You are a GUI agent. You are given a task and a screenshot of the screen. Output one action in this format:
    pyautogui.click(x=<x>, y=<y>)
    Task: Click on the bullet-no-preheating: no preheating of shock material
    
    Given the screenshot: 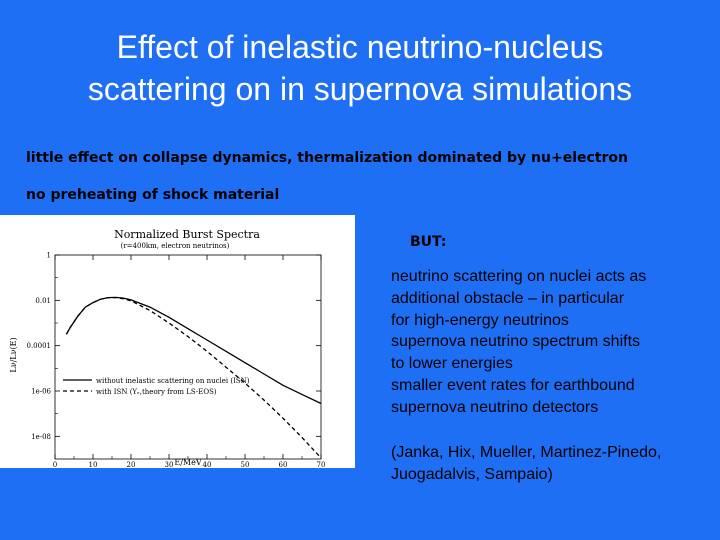 What is the action you would take?
    pyautogui.click(x=153, y=195)
    